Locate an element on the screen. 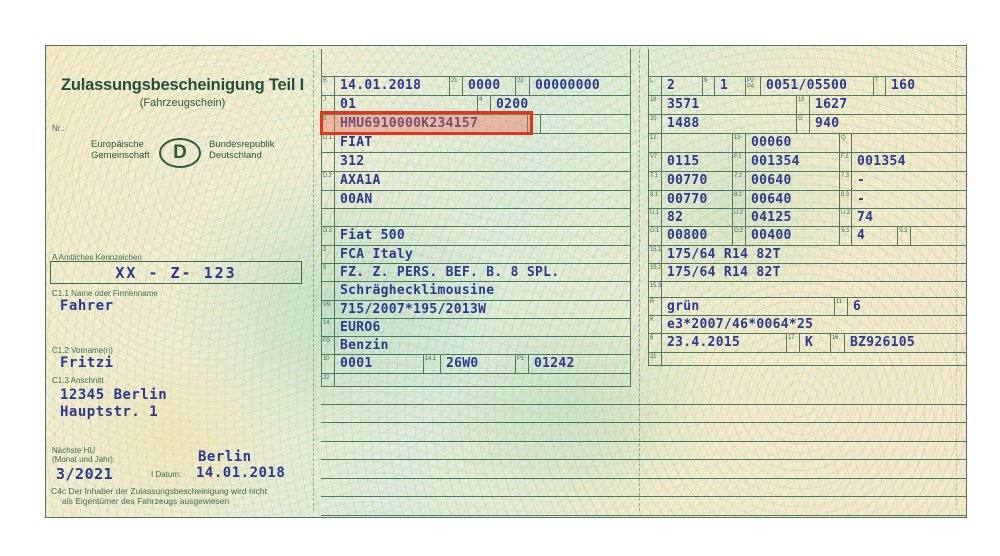  field-row: L 2 9 1 P2 P4 0051/05500 T 160 is located at coordinates (807, 86).